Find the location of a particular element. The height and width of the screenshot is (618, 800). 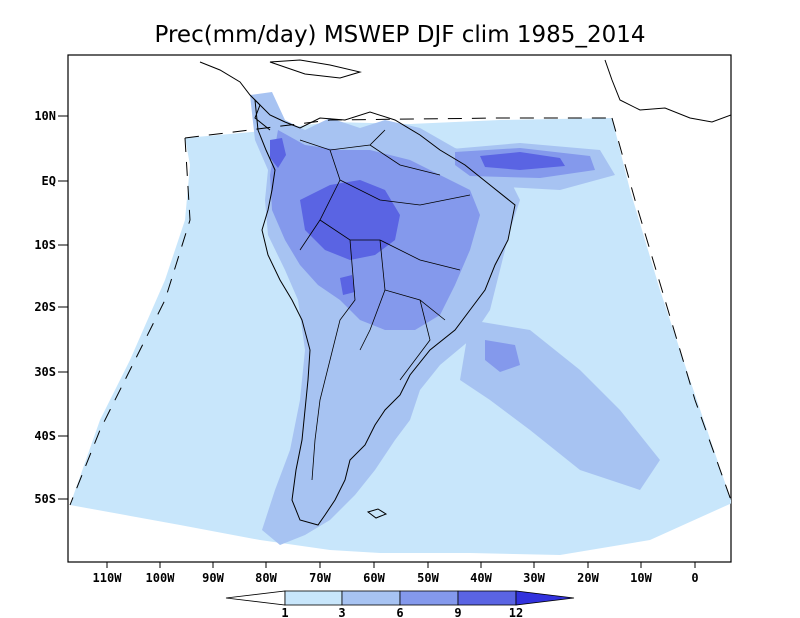

lon-label: 40W is located at coordinates (481, 578).